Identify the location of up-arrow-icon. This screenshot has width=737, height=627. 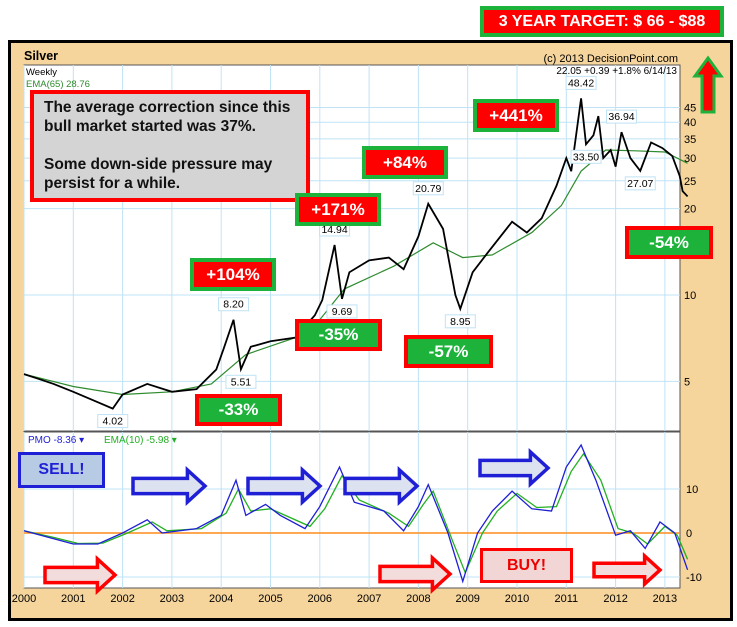
(708, 84).